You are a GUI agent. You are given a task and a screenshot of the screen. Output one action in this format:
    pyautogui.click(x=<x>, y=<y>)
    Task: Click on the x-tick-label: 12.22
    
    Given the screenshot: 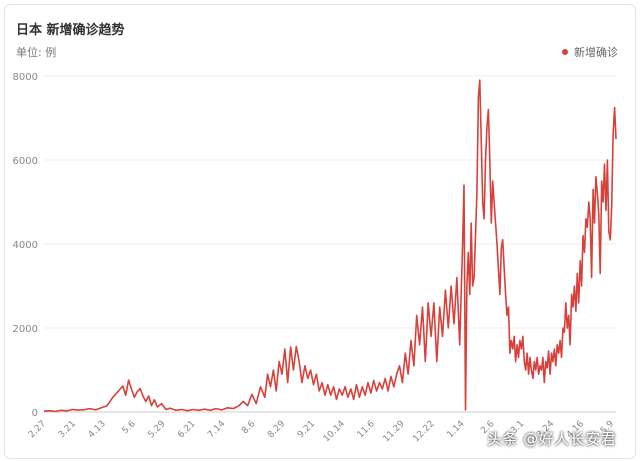 What is the action you would take?
    pyautogui.click(x=423, y=431)
    